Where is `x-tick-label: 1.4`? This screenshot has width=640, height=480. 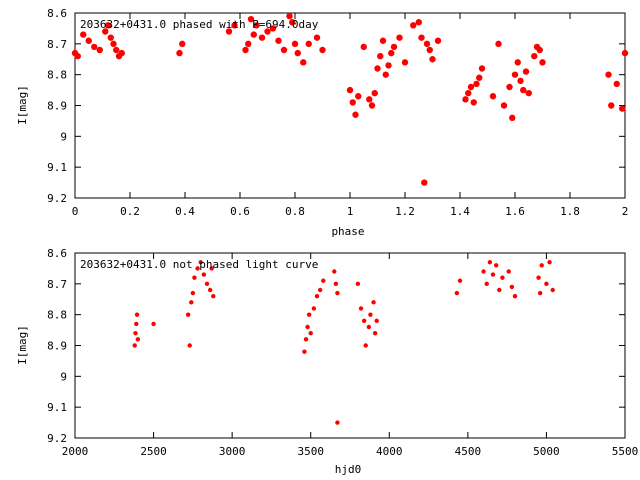
x-tick-label: 1.4 is located at coordinates (460, 211).